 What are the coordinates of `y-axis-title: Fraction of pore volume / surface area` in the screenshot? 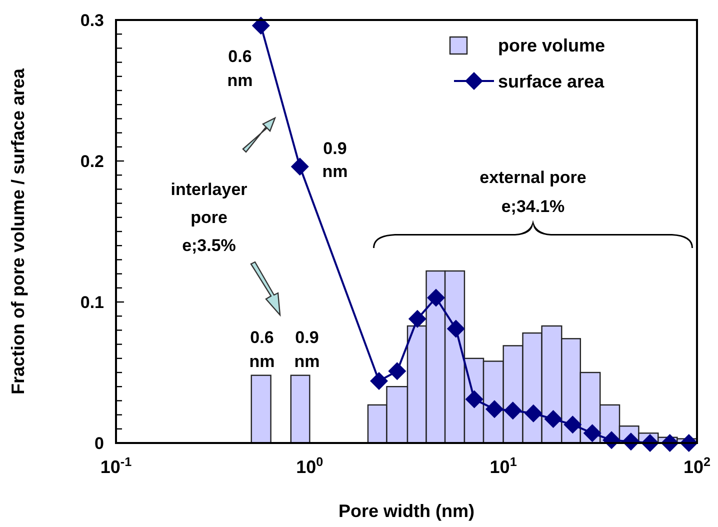 It's located at (18, 231).